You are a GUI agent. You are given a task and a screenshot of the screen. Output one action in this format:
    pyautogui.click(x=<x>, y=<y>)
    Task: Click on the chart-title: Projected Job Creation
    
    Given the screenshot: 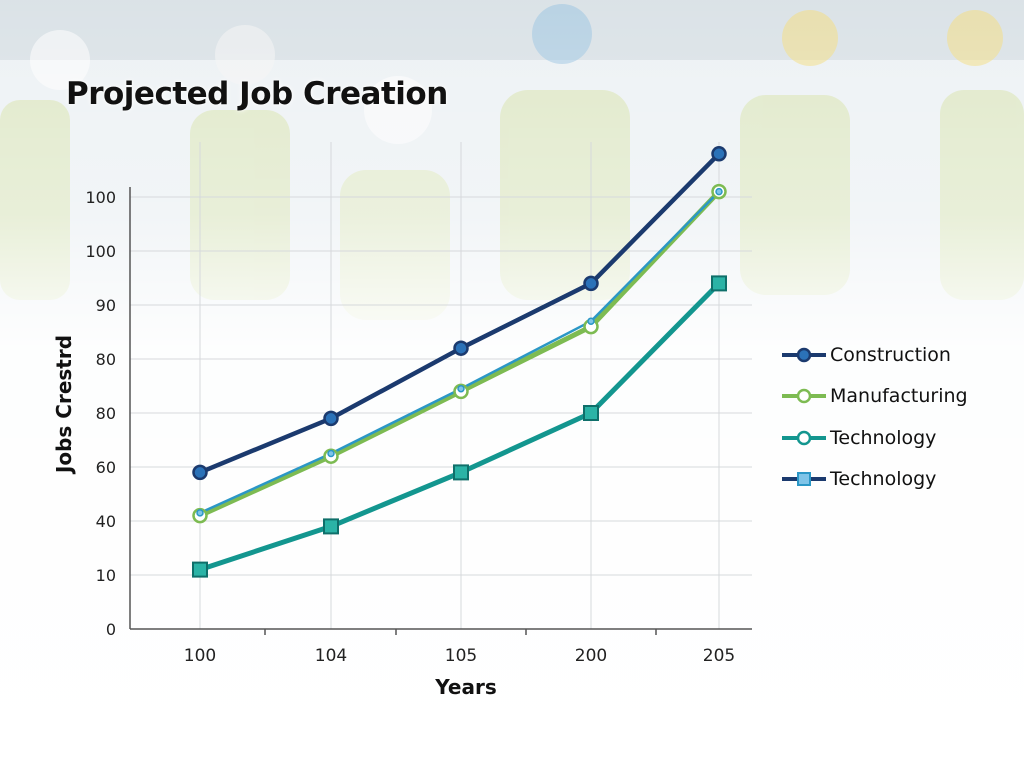 What is the action you would take?
    pyautogui.click(x=257, y=94)
    